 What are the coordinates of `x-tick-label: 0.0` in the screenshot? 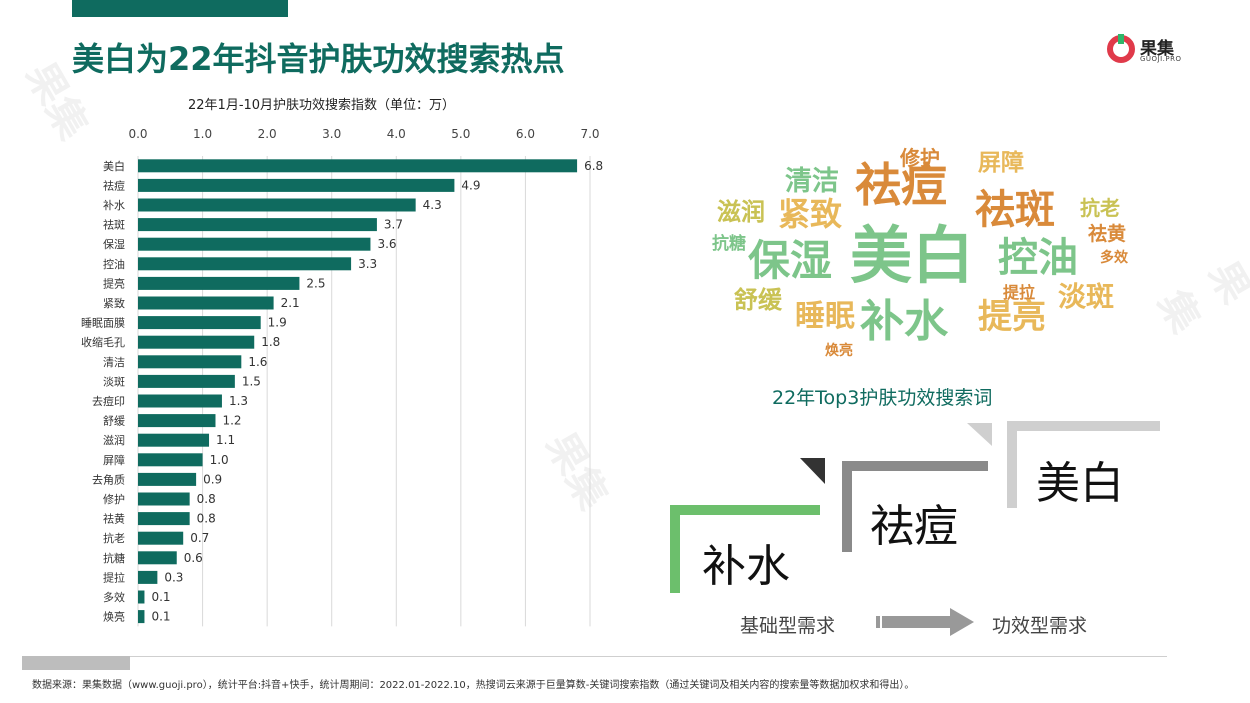 It's located at (137, 134).